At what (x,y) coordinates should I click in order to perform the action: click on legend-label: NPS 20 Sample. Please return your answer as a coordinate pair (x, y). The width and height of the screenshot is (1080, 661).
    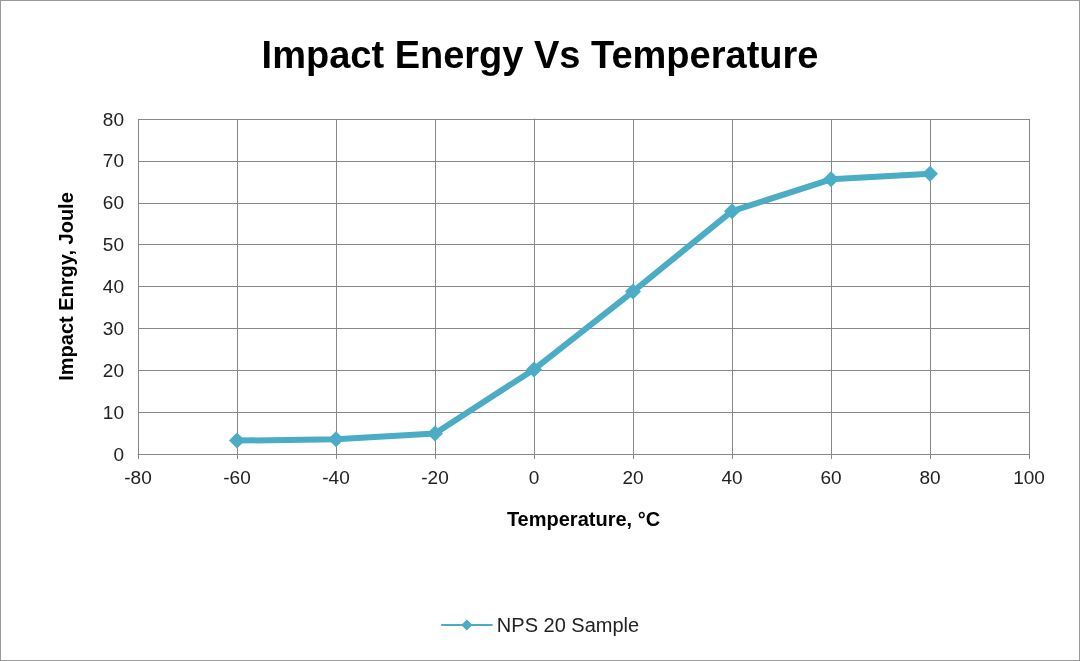
    Looking at the image, I should click on (568, 625).